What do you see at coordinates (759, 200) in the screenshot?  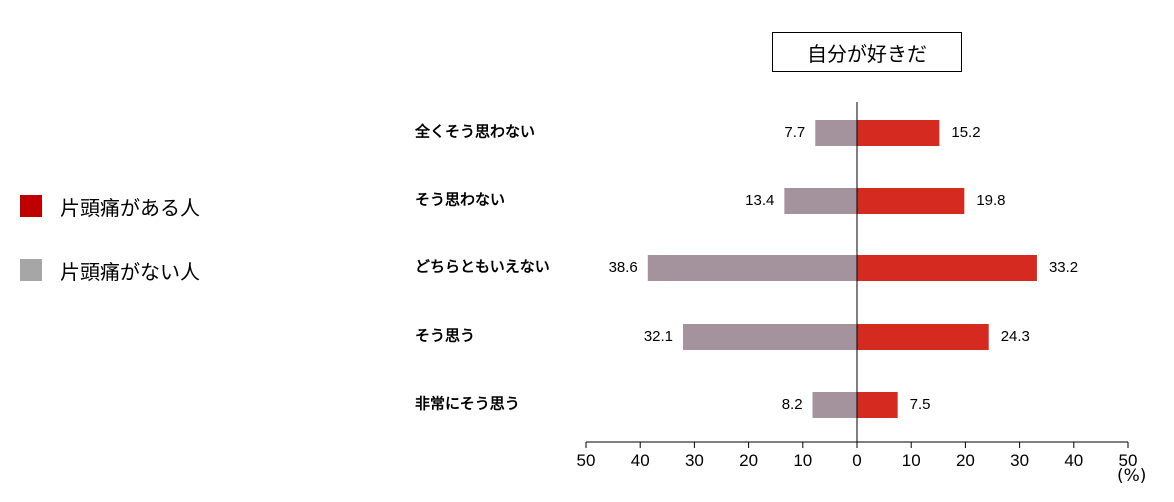 I see `data-label-no-migraine: 13.4` at bounding box center [759, 200].